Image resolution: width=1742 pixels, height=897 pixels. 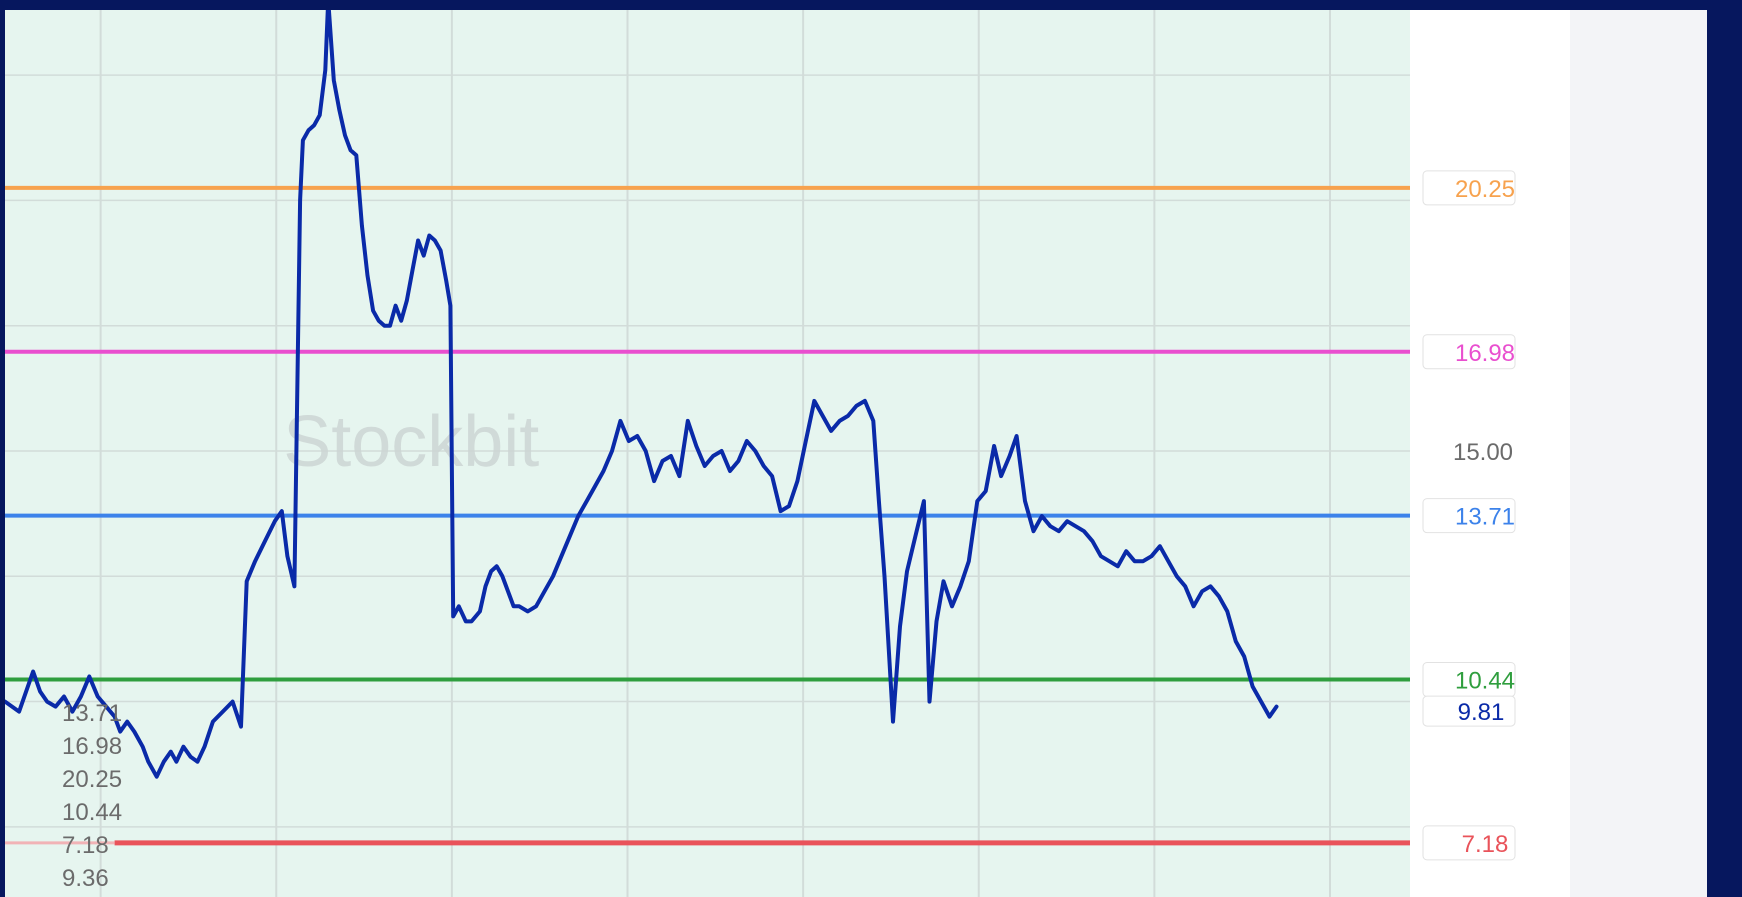 What do you see at coordinates (92, 796) in the screenshot?
I see `overlay-value-list: 13.71 16.98 20.25 10.44 7.18 9.36` at bounding box center [92, 796].